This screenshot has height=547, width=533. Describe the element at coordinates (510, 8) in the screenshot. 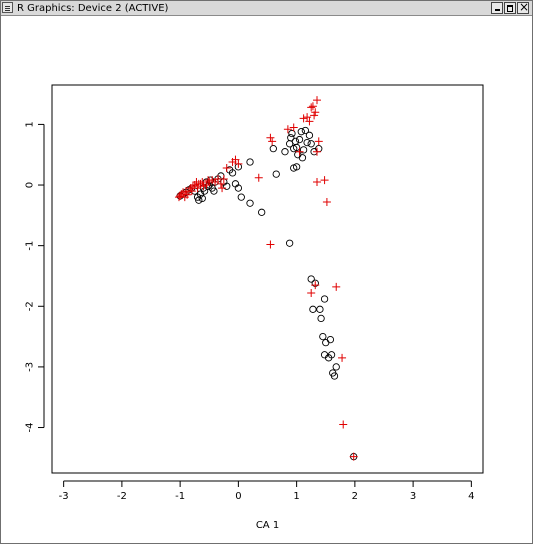

I see `maximize-icon` at that location.